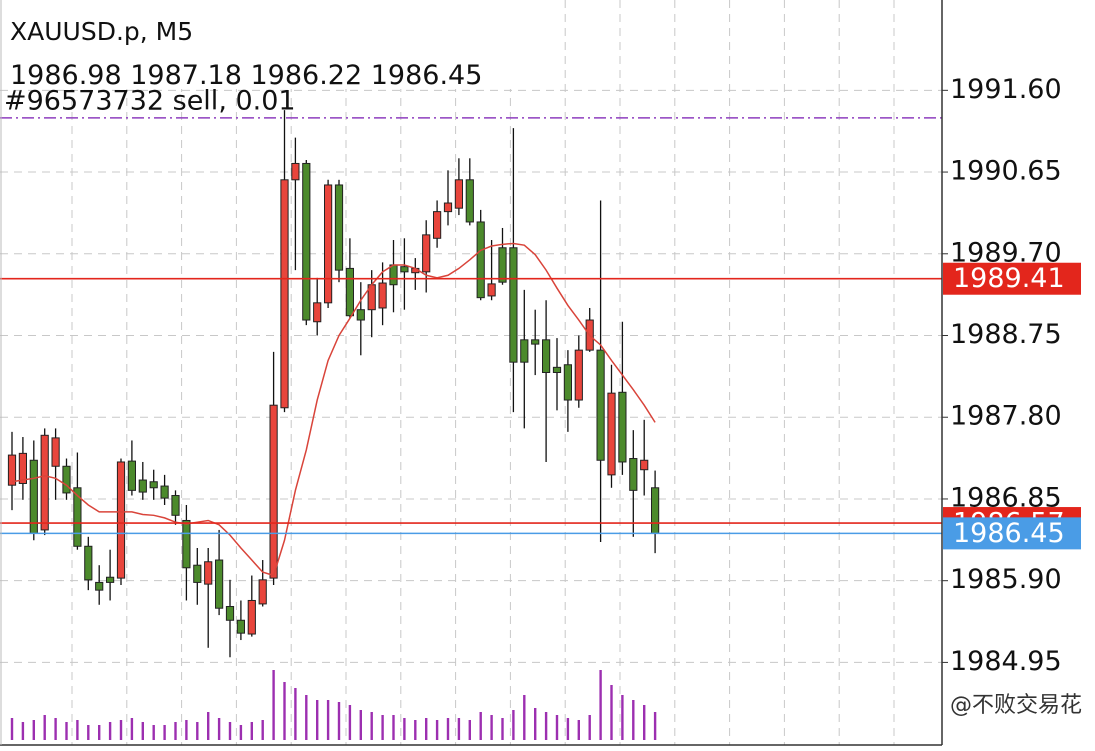  Describe the element at coordinates (1006, 416) in the screenshot. I see `y-tick-label: 1987.80` at that location.